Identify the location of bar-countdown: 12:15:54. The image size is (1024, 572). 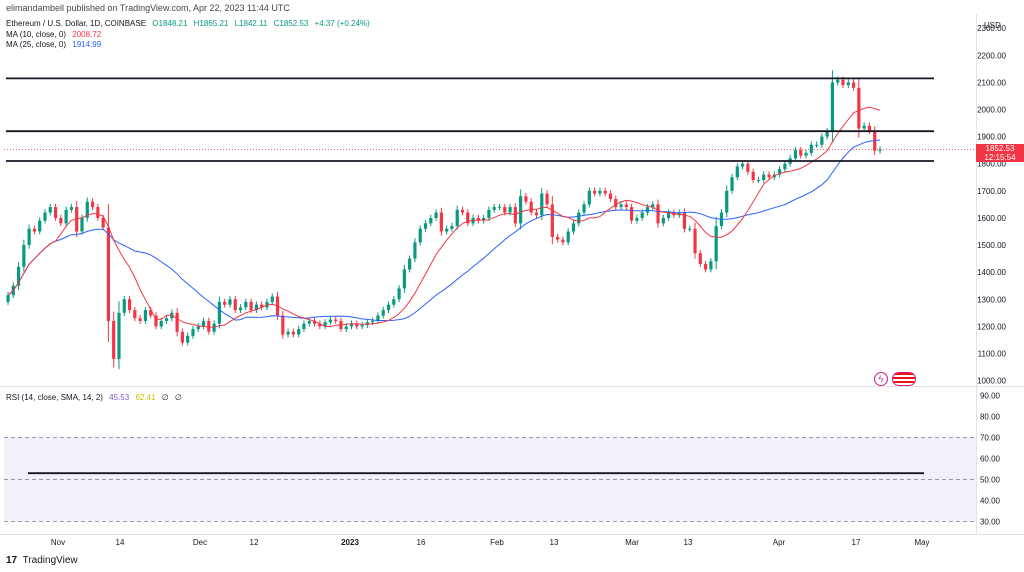
(1000, 158).